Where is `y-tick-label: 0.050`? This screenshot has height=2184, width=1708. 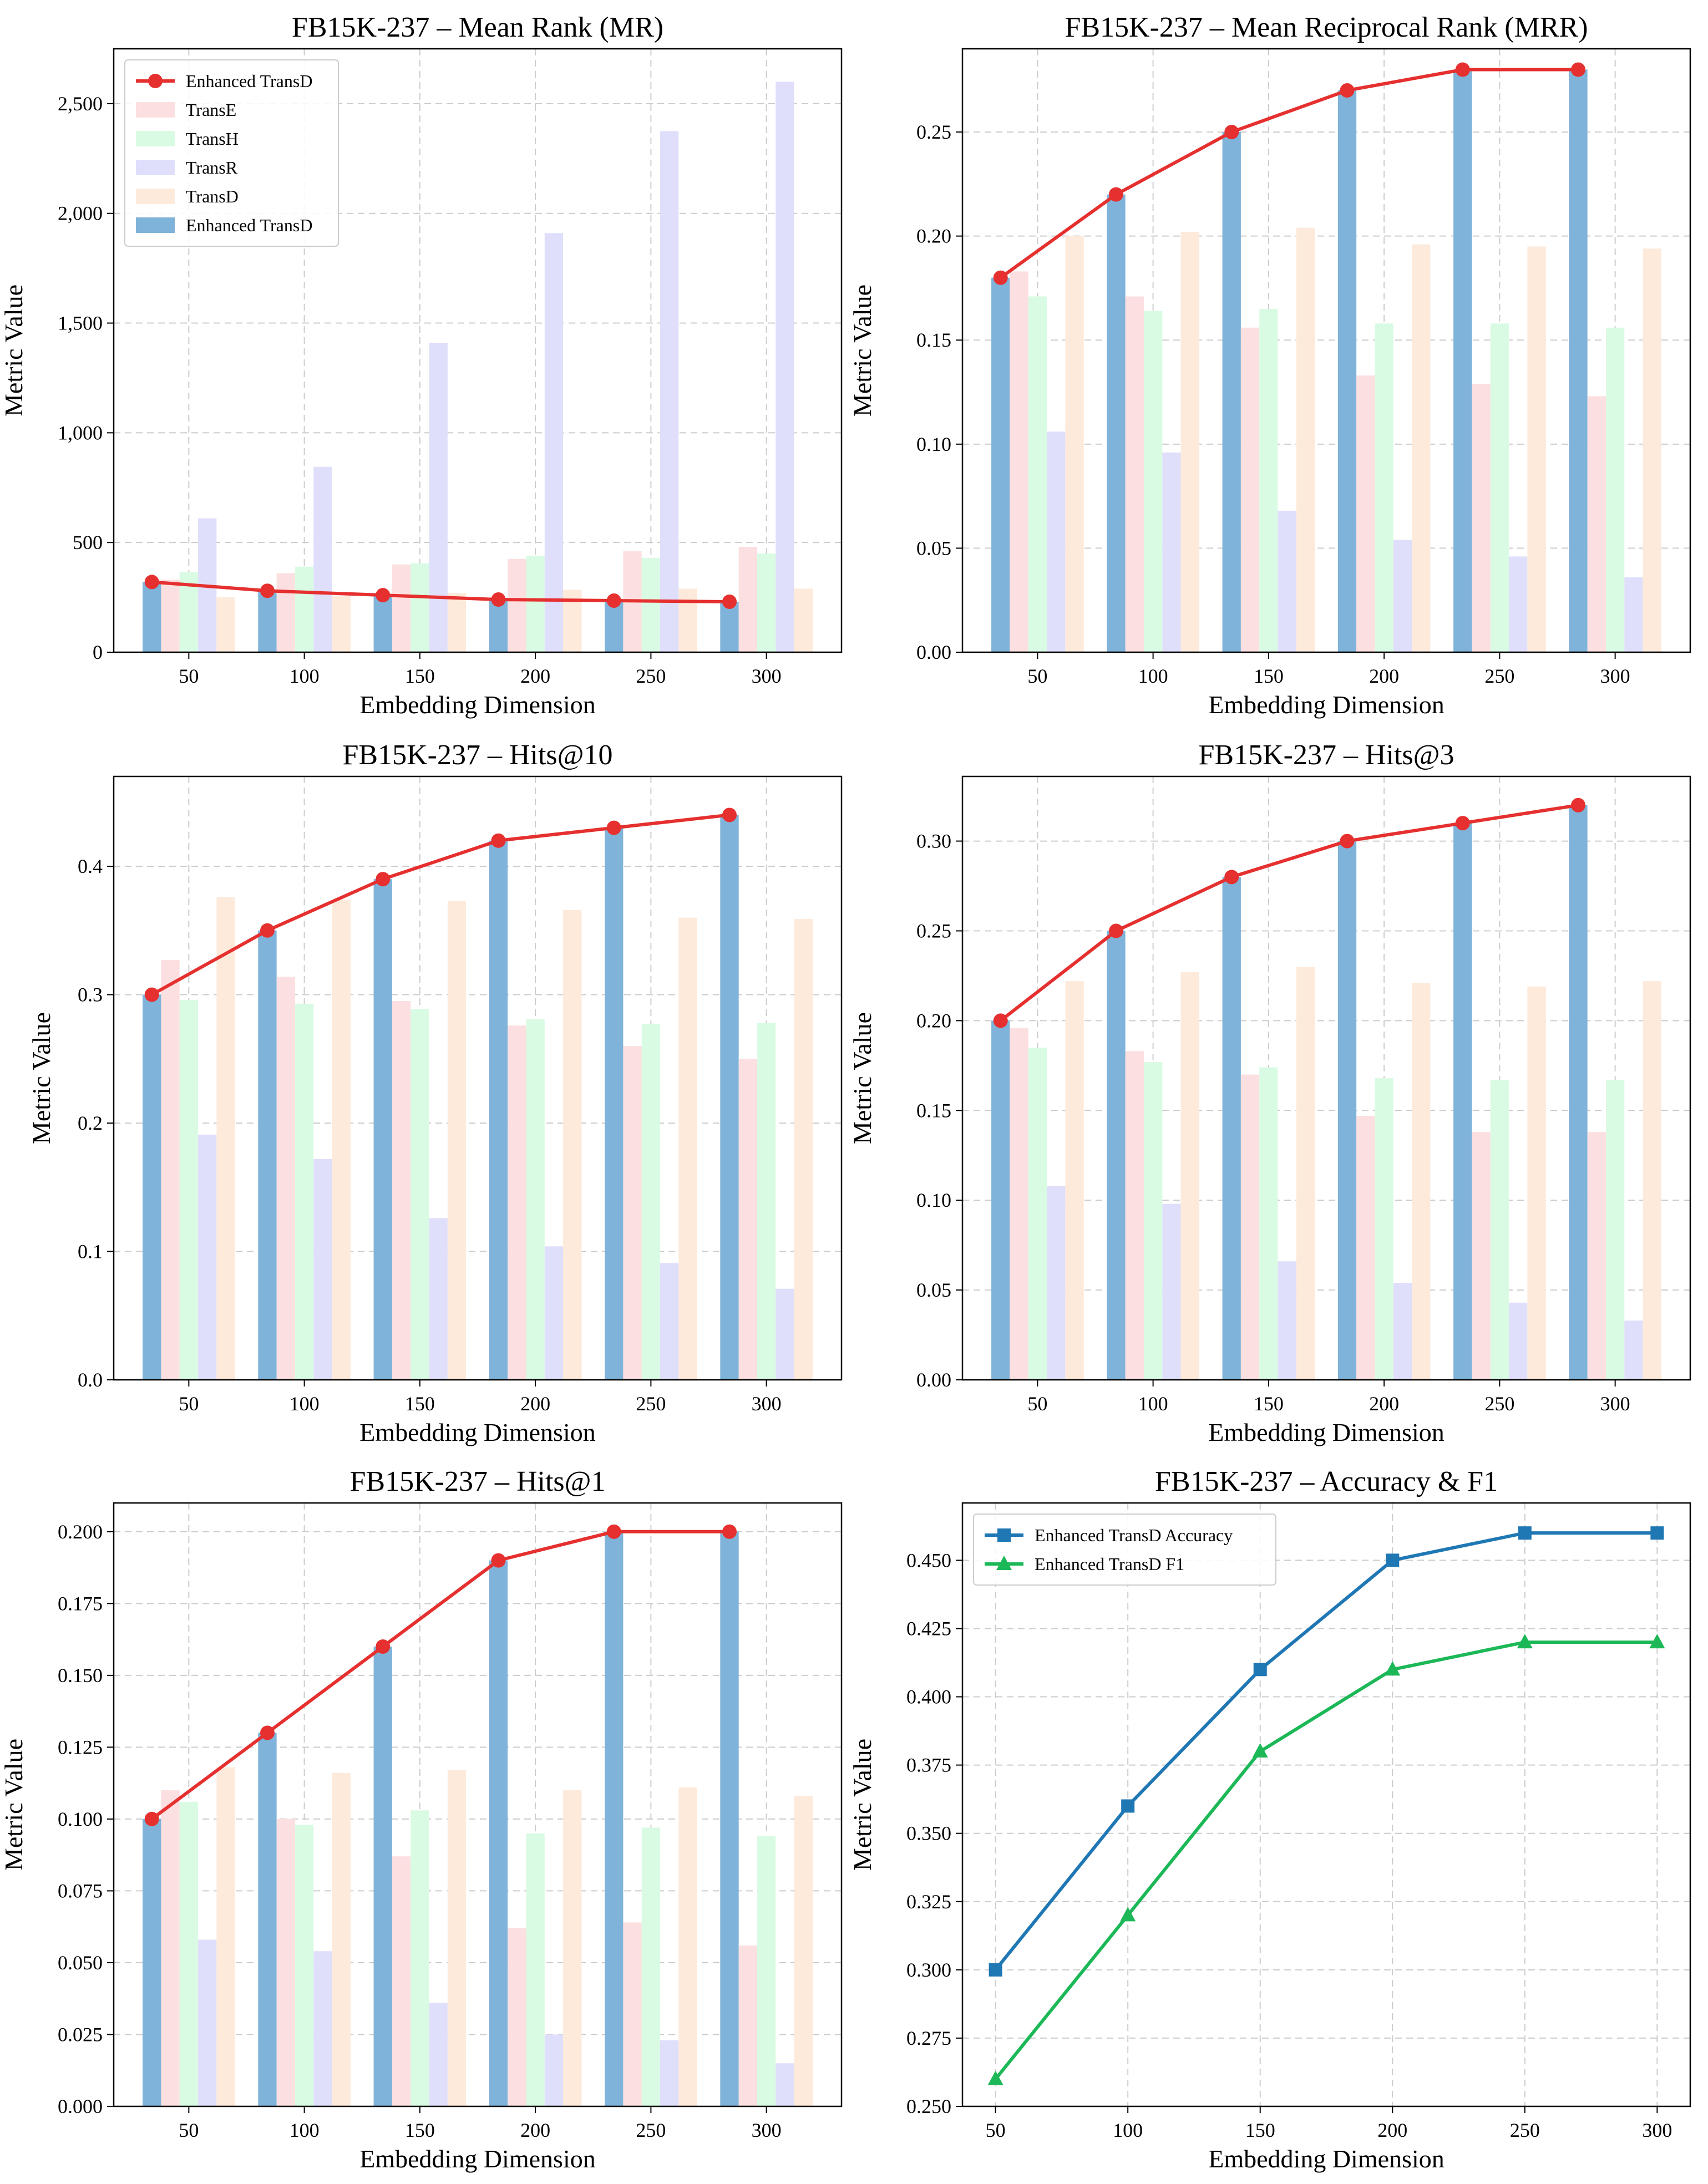
y-tick-label: 0.050 is located at coordinates (80, 1963).